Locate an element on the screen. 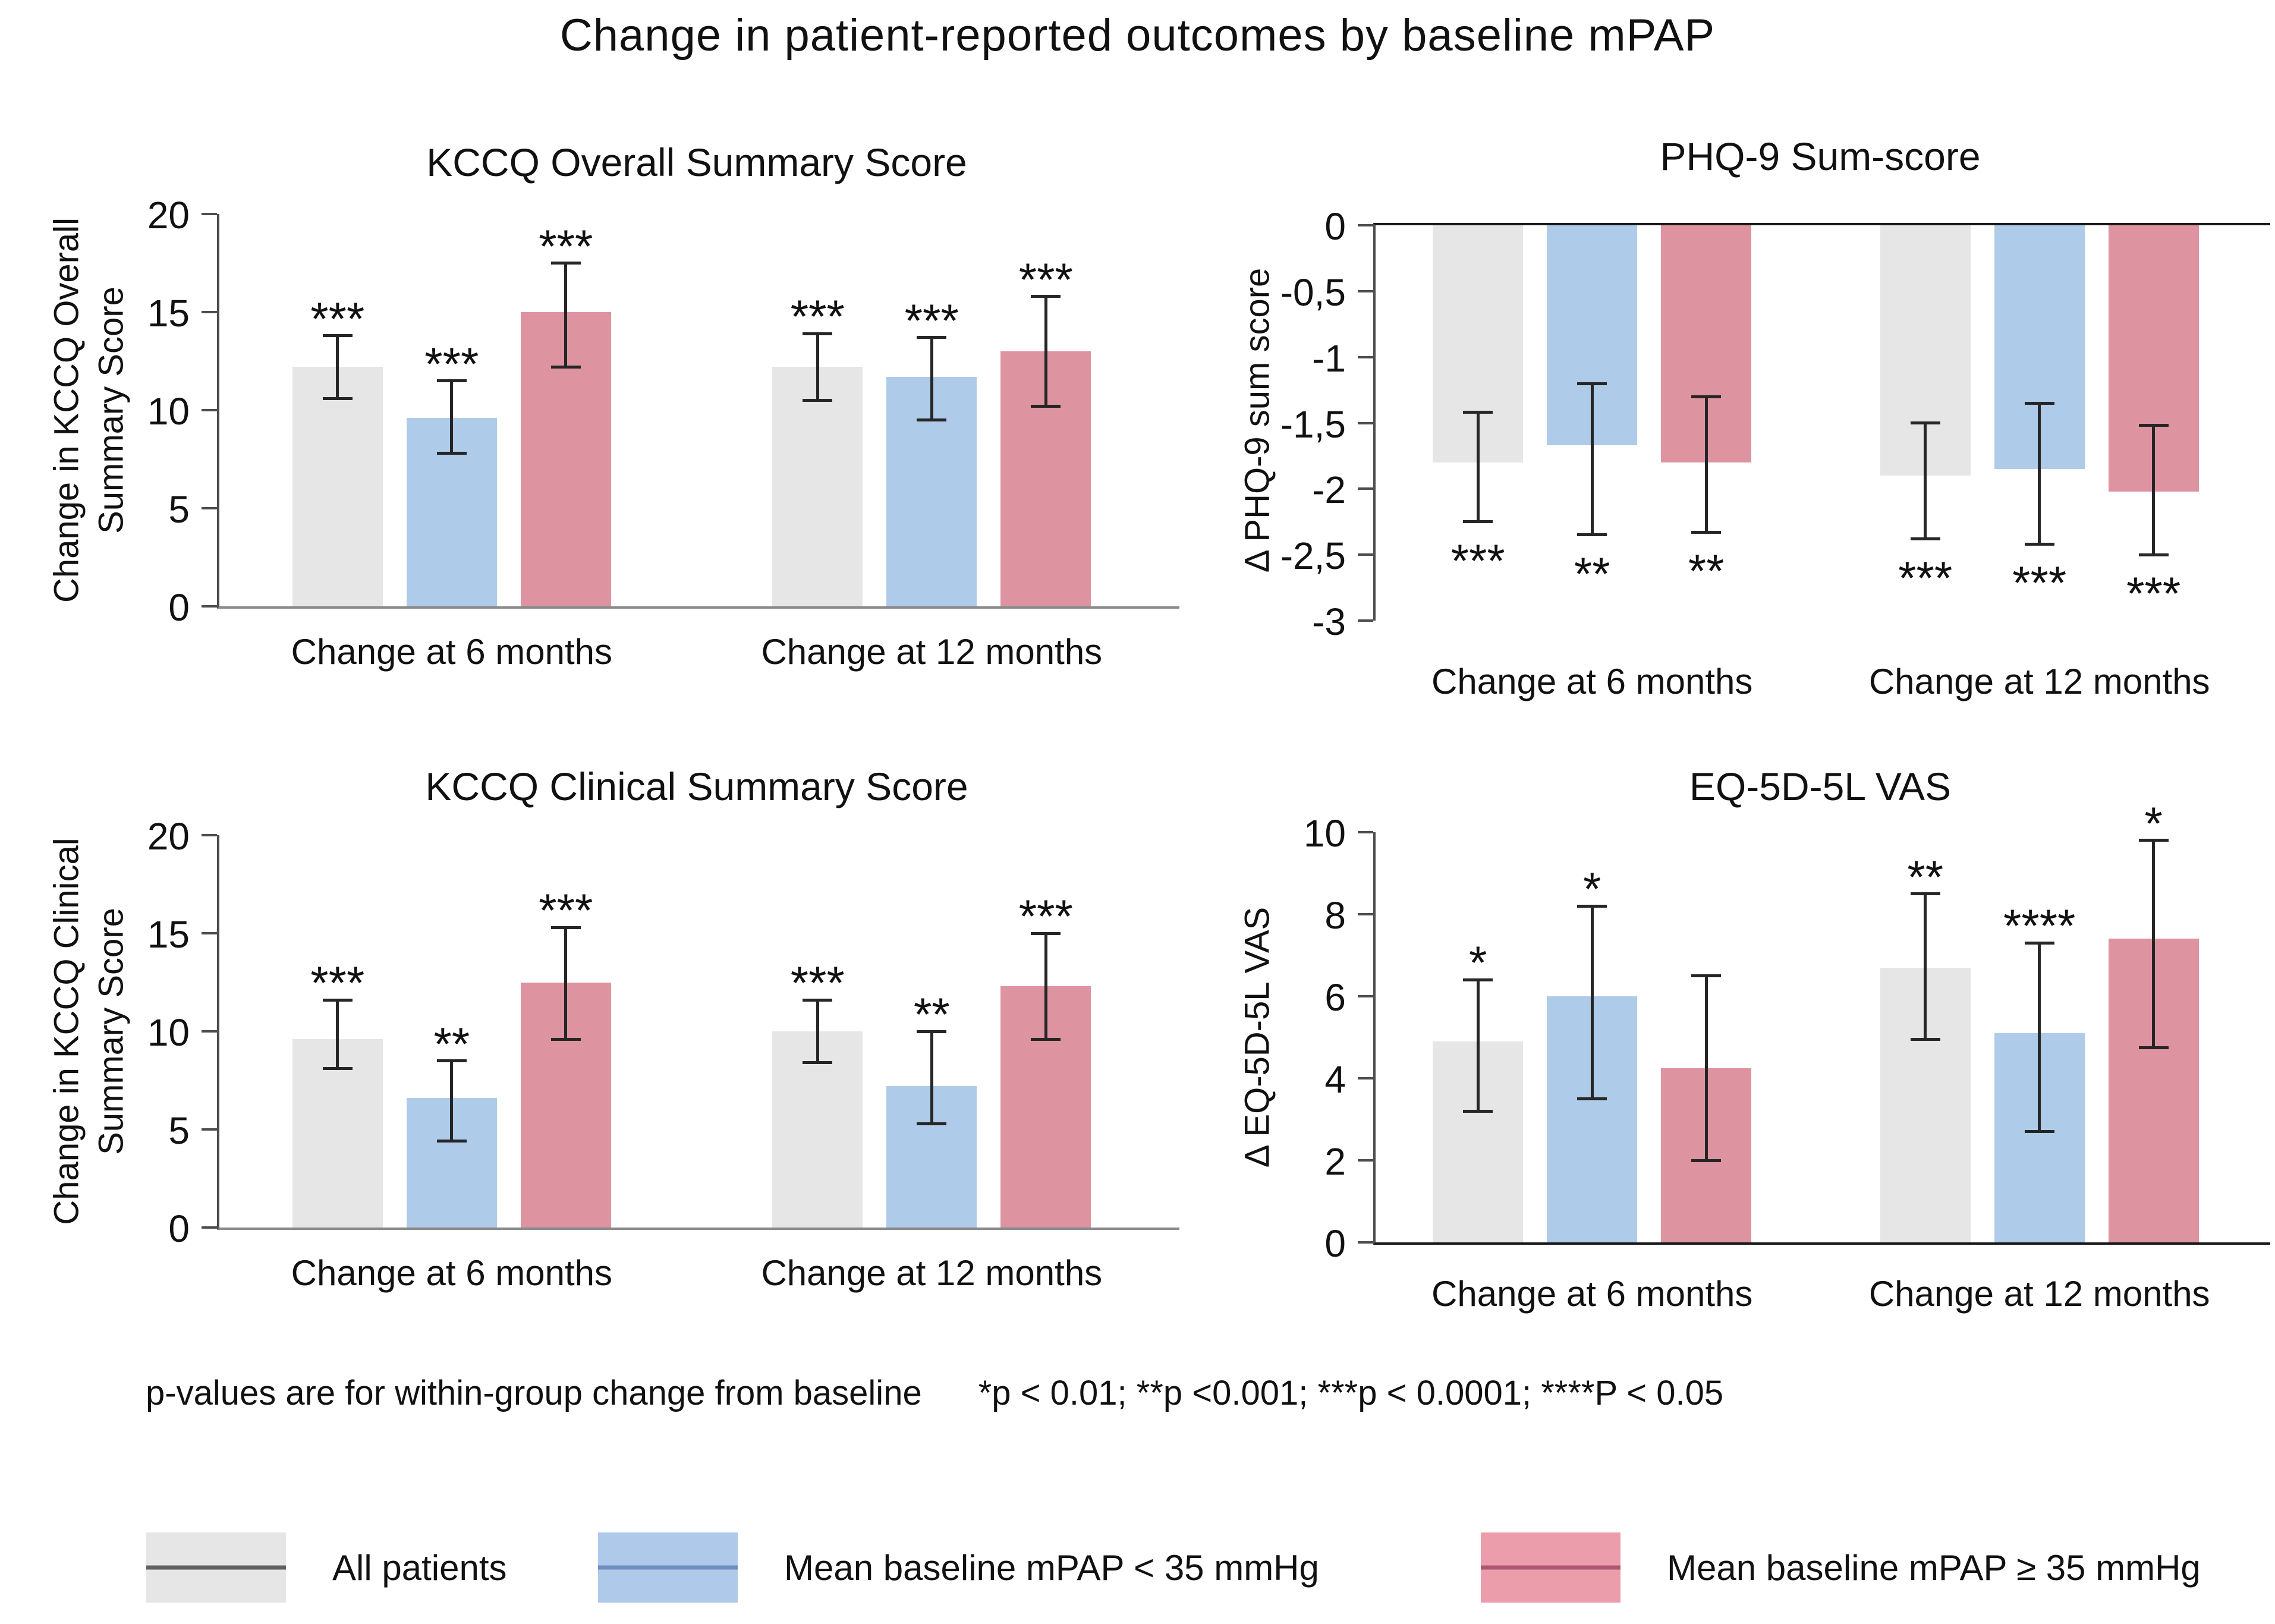  legend-swatch-mpap-lt35 is located at coordinates (668, 1567).